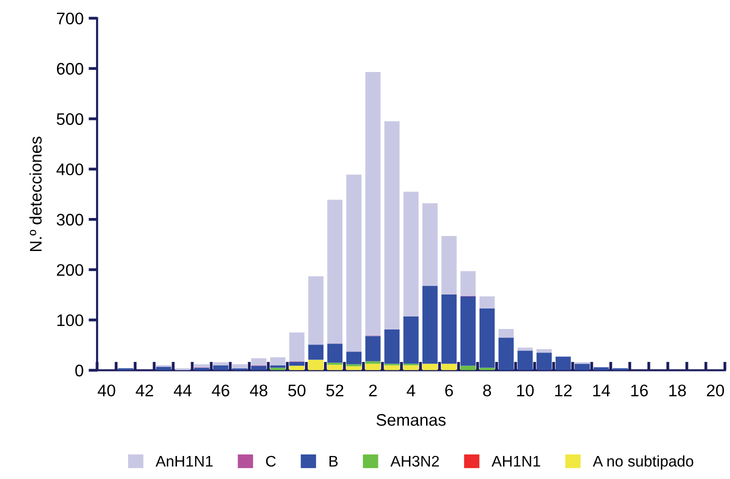 The height and width of the screenshot is (479, 730). Describe the element at coordinates (334, 461) in the screenshot. I see `legend-label: B` at that location.